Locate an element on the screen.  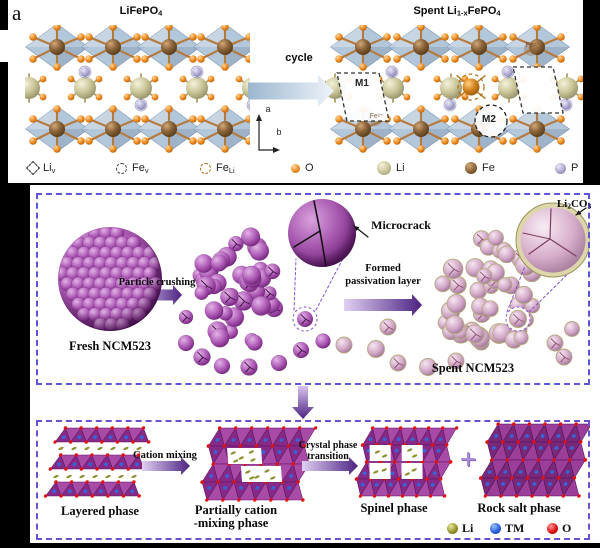
li-vacancy-label: Liv is located at coordinates (49, 168).